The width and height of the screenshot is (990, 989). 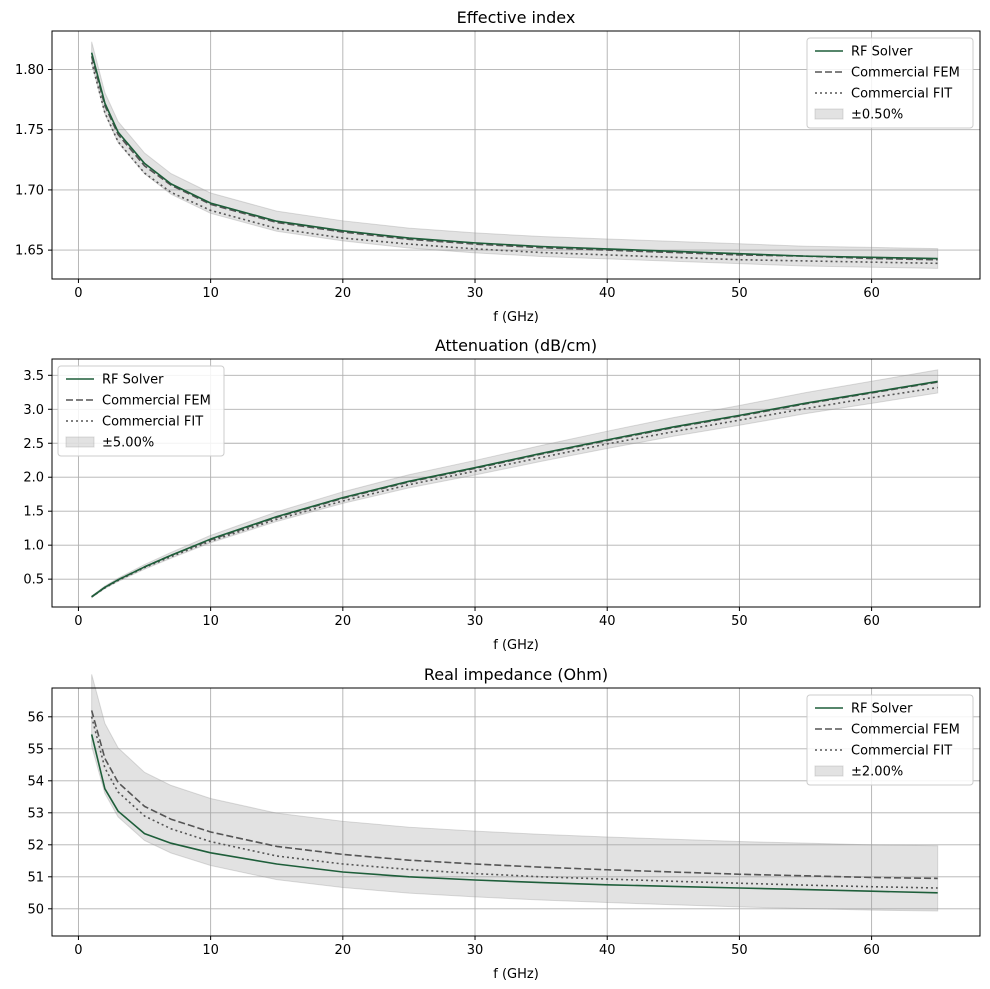 What do you see at coordinates (33, 546) in the screenshot?
I see `y-tick-label: 1.0` at bounding box center [33, 546].